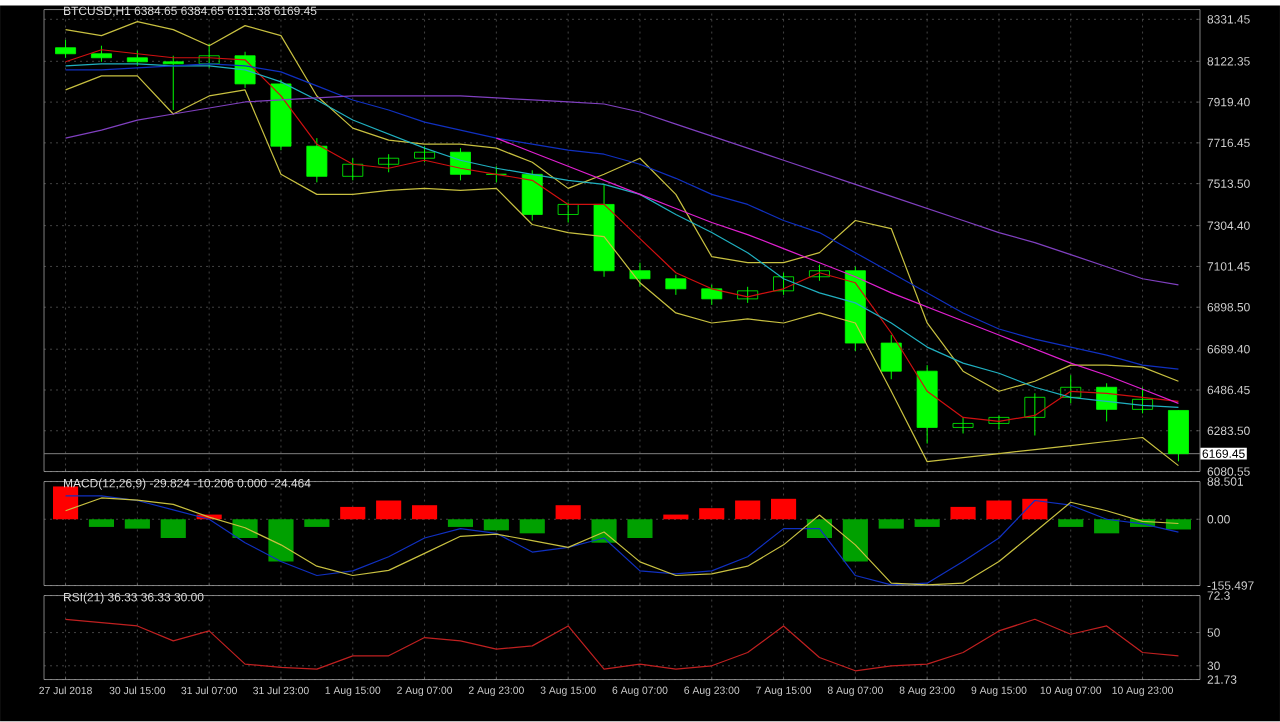 Image resolution: width=1280 pixels, height=722 pixels. Describe the element at coordinates (622, 645) in the screenshot. I see `line-series` at that location.